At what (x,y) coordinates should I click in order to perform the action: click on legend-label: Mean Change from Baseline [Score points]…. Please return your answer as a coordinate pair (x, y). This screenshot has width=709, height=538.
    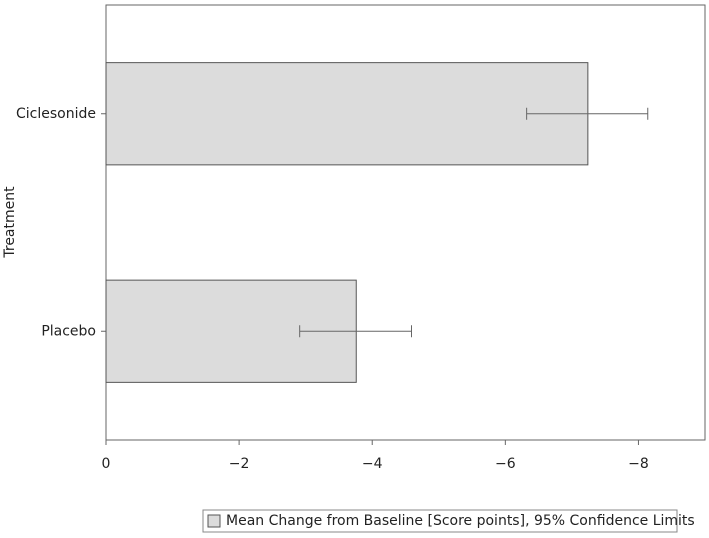
    Looking at the image, I should click on (460, 521).